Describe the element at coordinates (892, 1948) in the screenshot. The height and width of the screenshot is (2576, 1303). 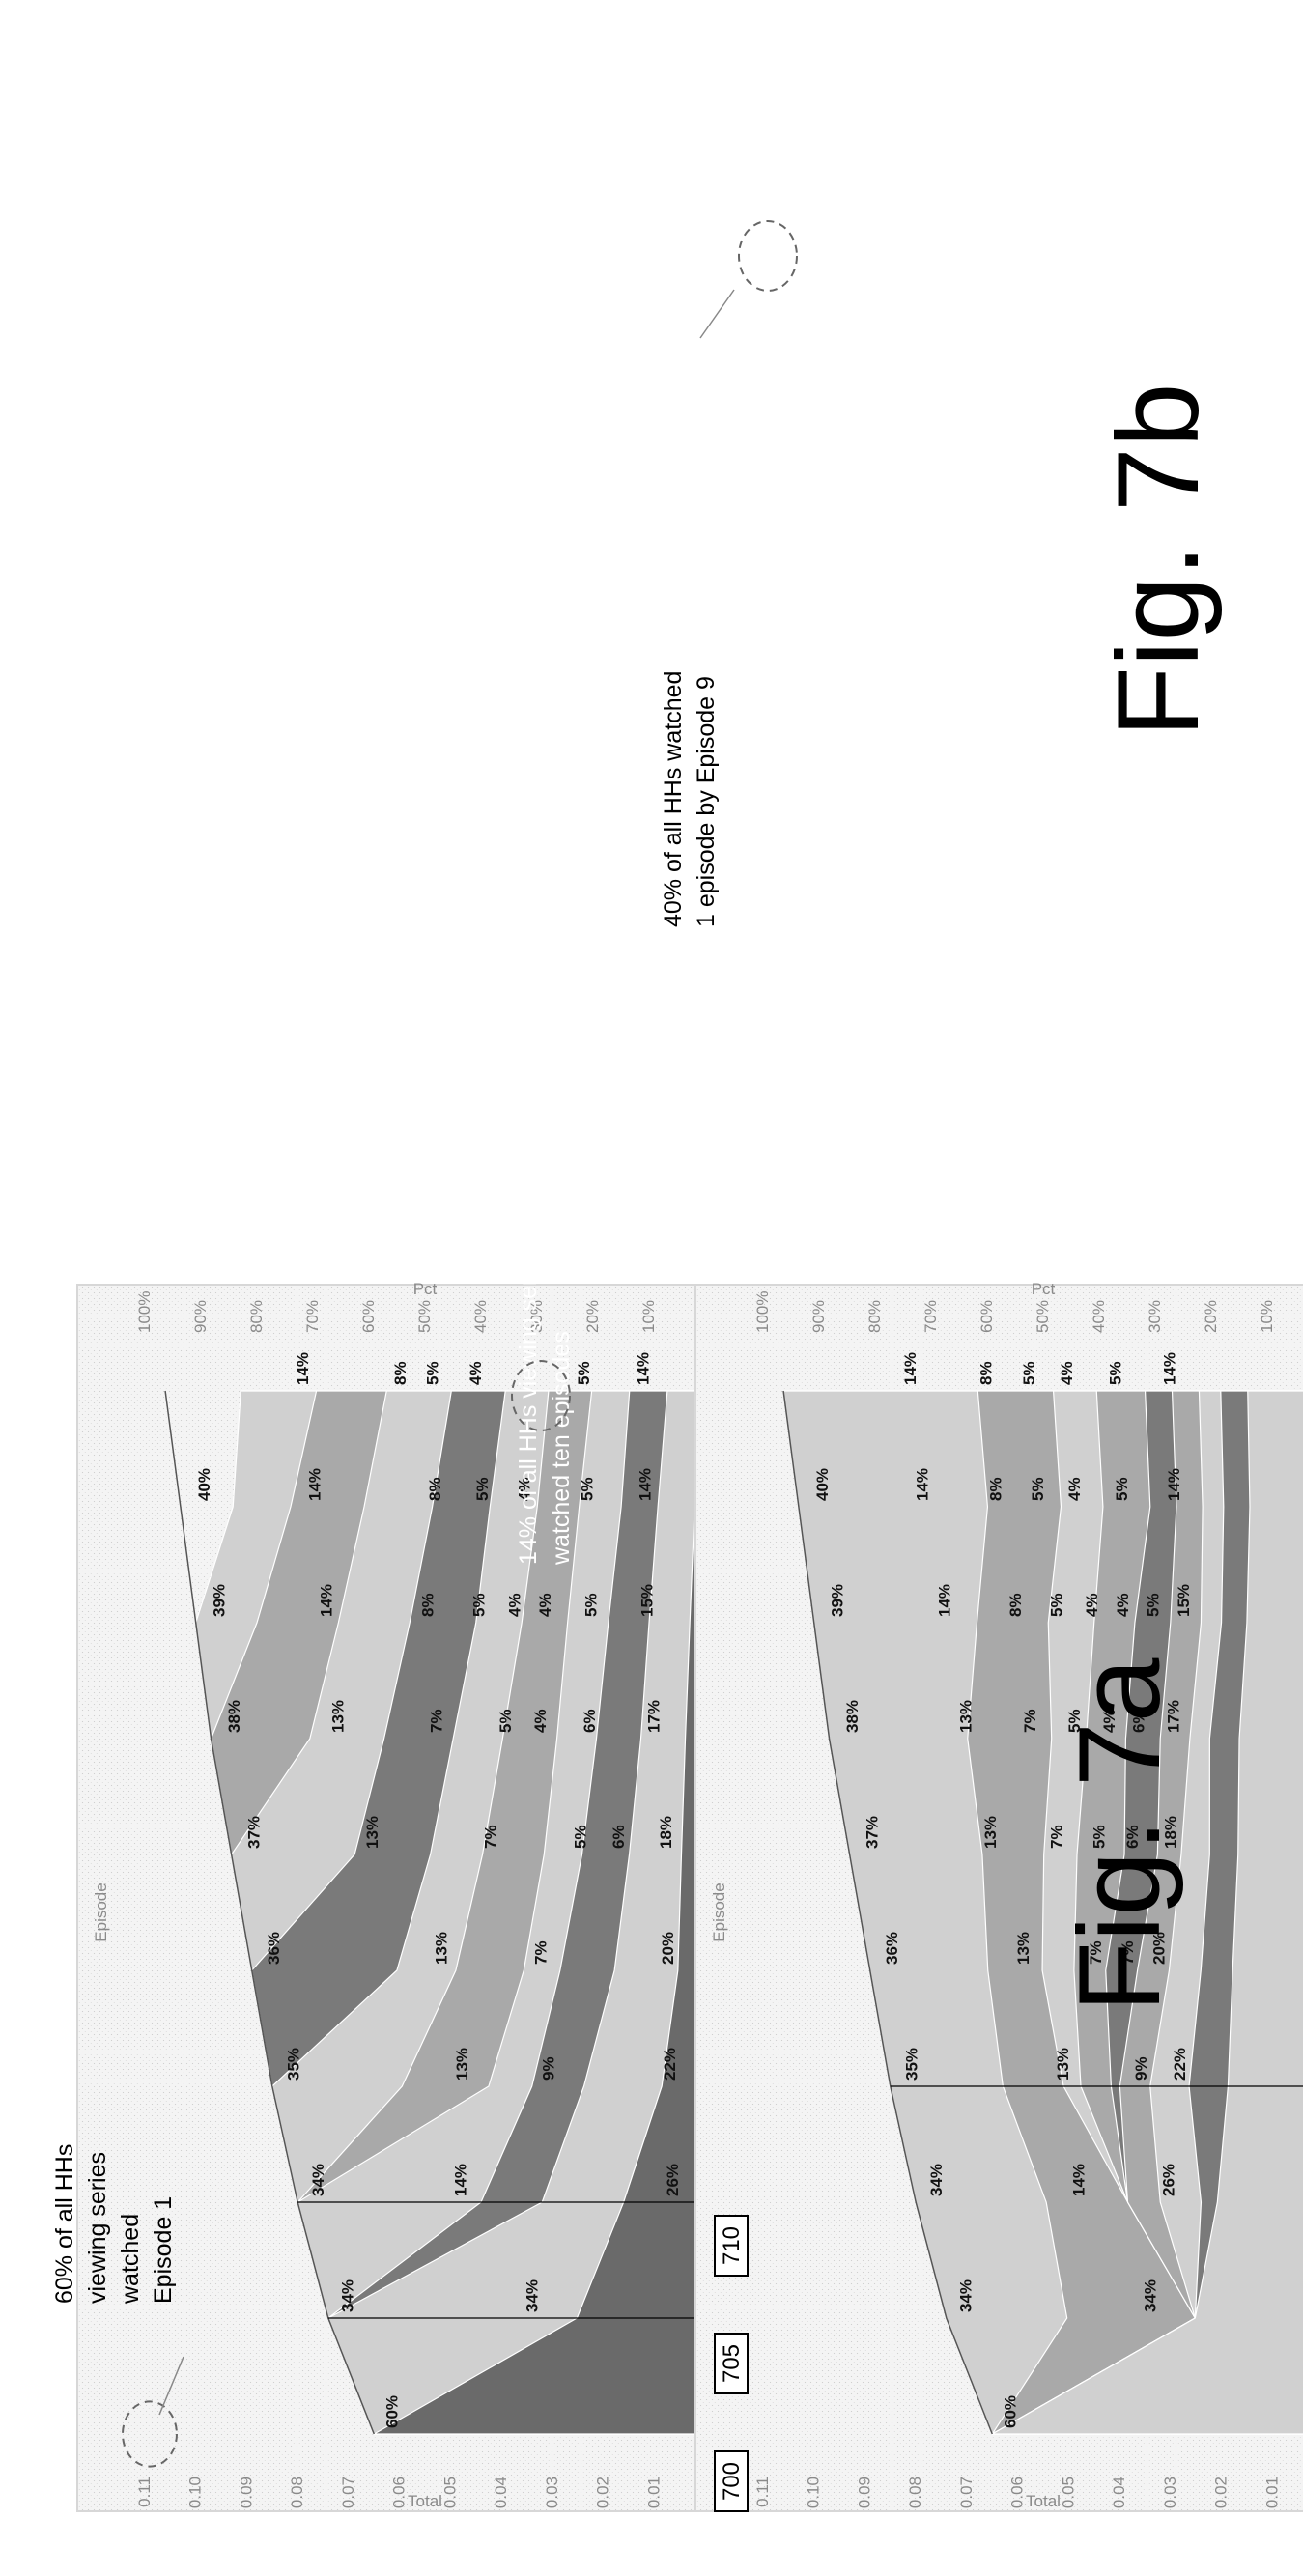
I see `data-label: 36%` at that location.